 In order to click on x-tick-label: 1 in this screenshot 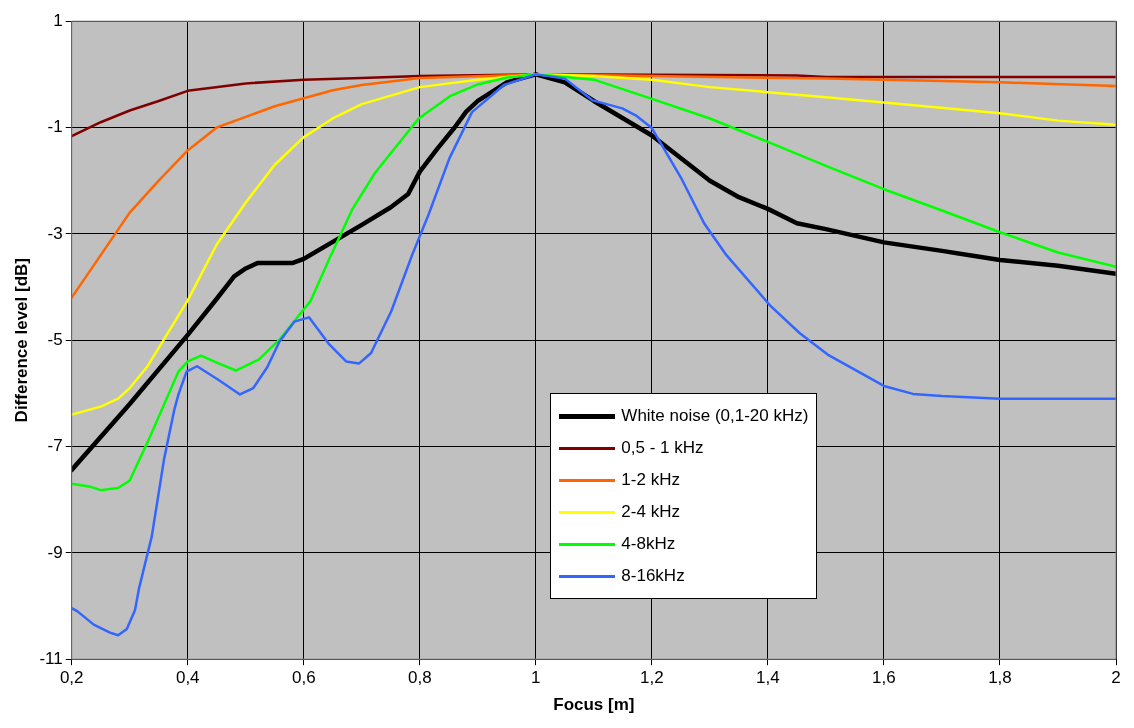, I will do `click(536, 678)`.